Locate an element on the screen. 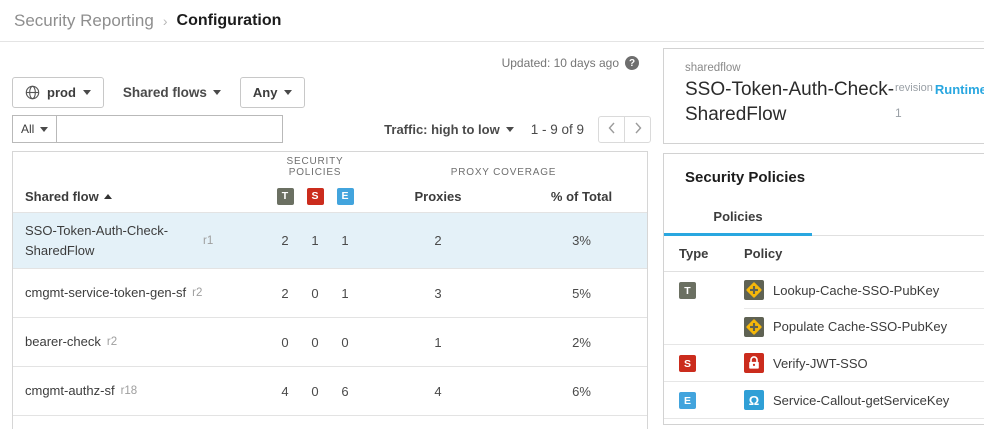 The width and height of the screenshot is (984, 429). policy-group-extension: E Ω Service-Callout-getServiceKey is located at coordinates (824, 401).